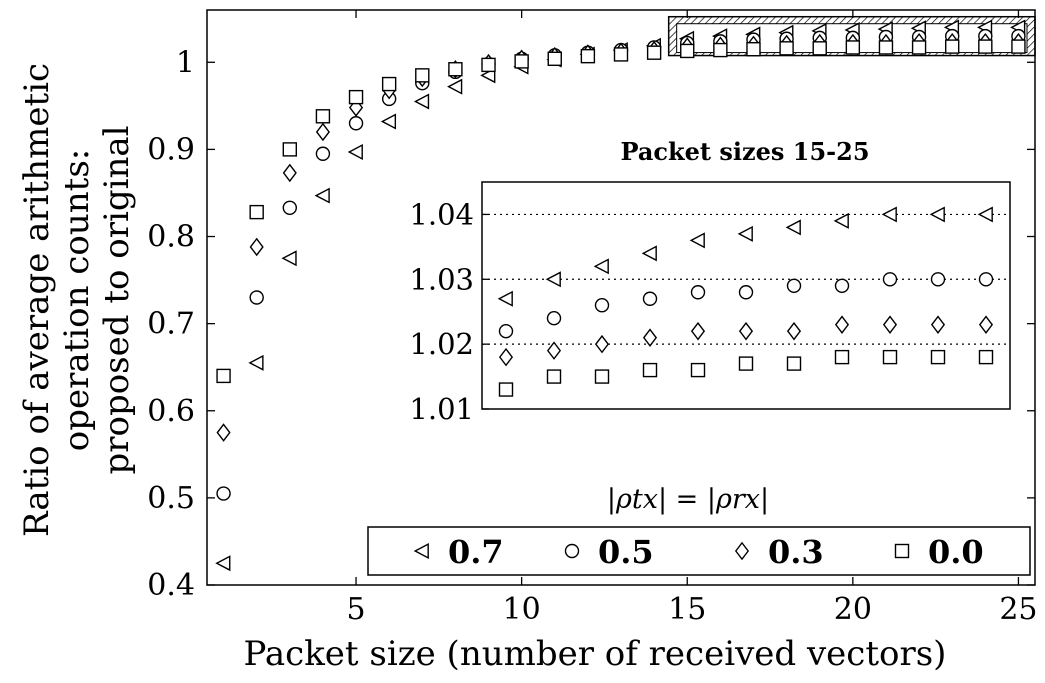  I want to click on main-y-tick-label: 0.5, so click(171, 498).